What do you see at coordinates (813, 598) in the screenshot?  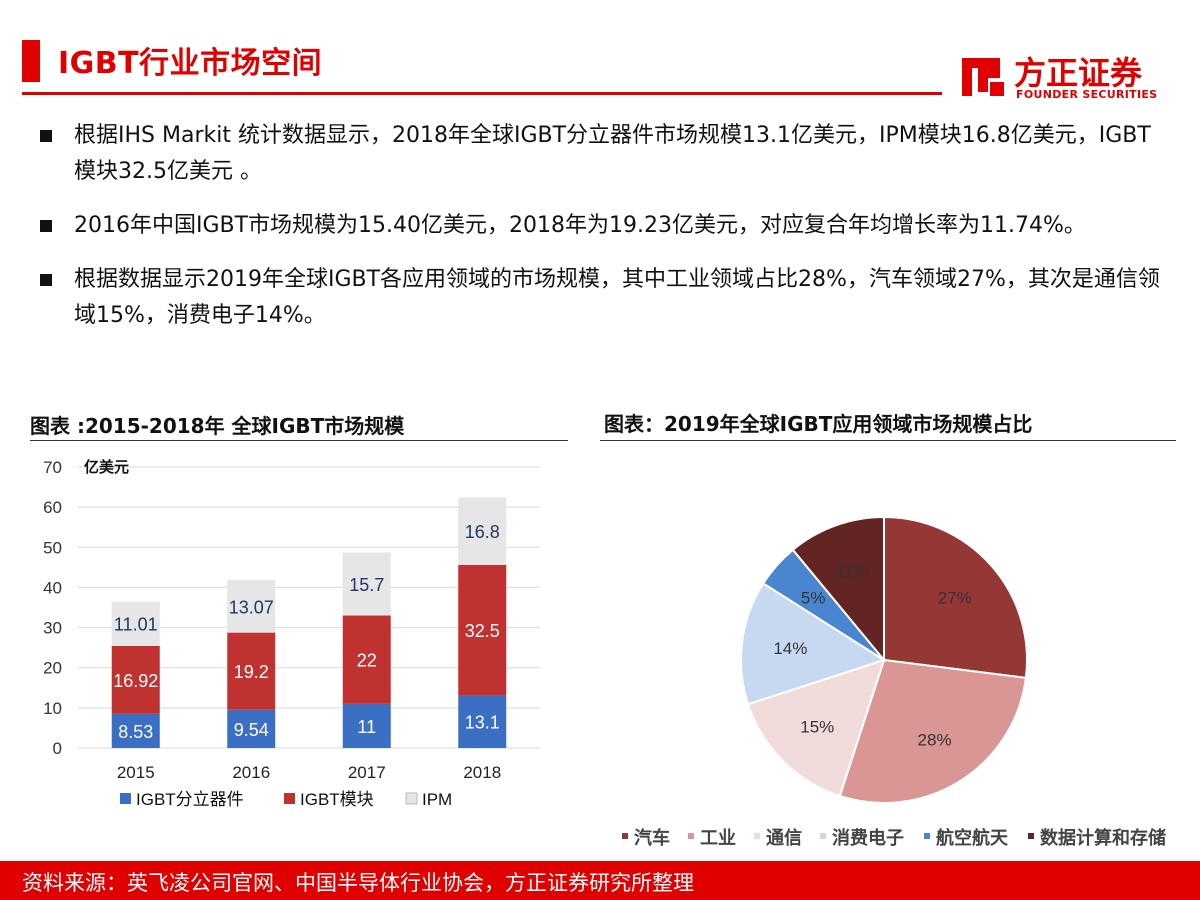 I see `pie-data-label: 5%` at bounding box center [813, 598].